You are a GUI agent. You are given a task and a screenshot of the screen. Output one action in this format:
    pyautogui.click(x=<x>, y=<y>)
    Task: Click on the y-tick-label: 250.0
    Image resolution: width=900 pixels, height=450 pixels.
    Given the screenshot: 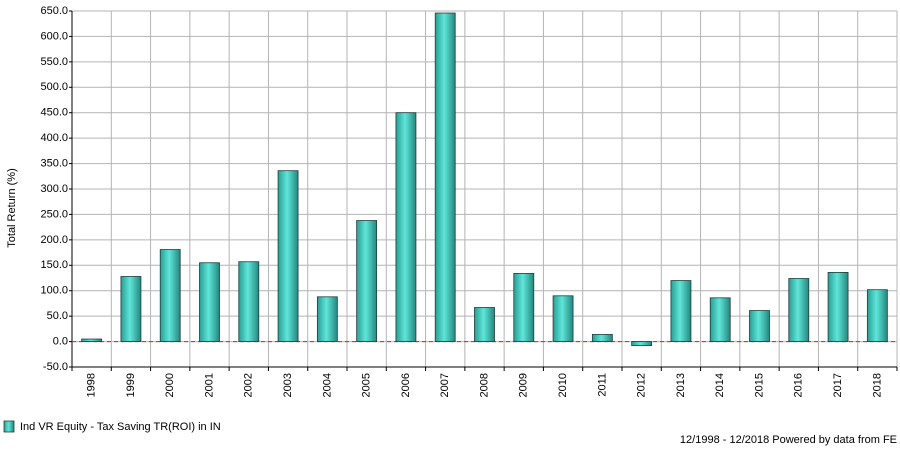 What is the action you would take?
    pyautogui.click(x=54, y=214)
    